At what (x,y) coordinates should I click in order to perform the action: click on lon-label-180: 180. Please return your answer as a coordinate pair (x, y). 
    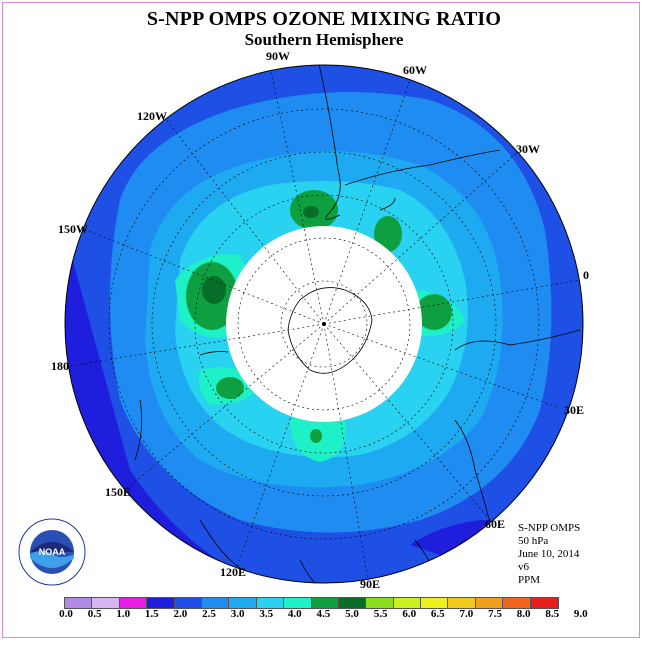
    Looking at the image, I should click on (60, 366).